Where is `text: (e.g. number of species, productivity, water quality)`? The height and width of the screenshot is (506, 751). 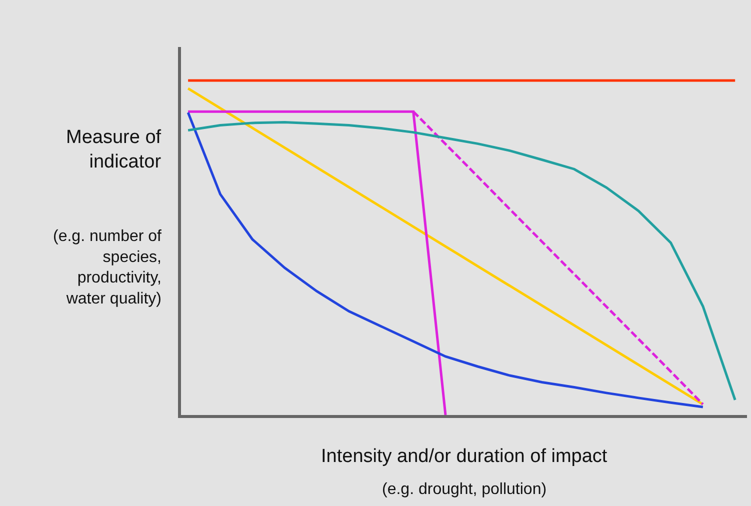 text: (e.g. number of species, productivity, water quality) is located at coordinates (107, 268).